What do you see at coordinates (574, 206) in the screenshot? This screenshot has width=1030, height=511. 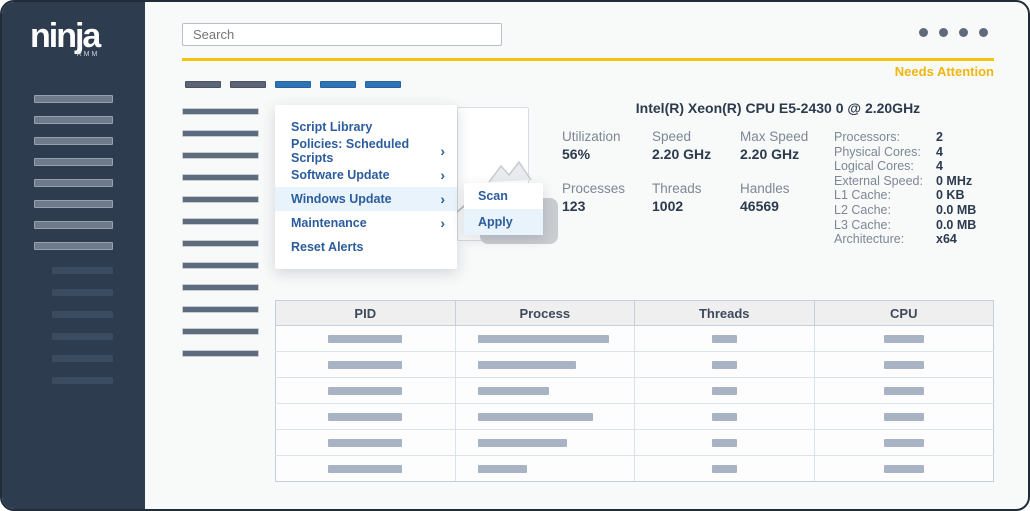 I see `cpu-stat-value: 123` at bounding box center [574, 206].